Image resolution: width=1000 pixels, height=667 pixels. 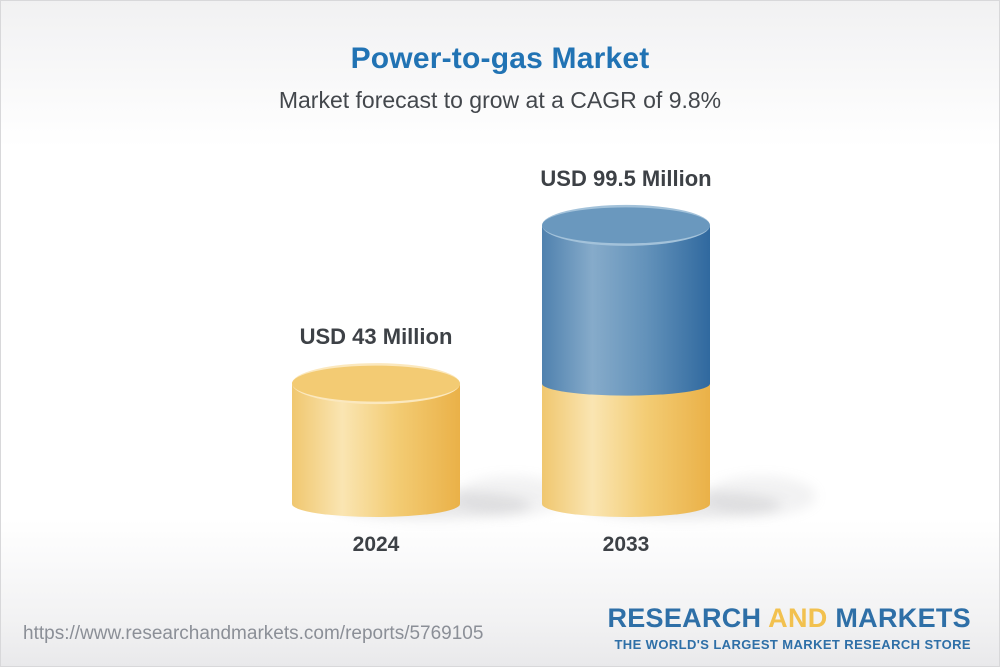 I want to click on logo-word-research: RESEARCH, so click(x=684, y=618).